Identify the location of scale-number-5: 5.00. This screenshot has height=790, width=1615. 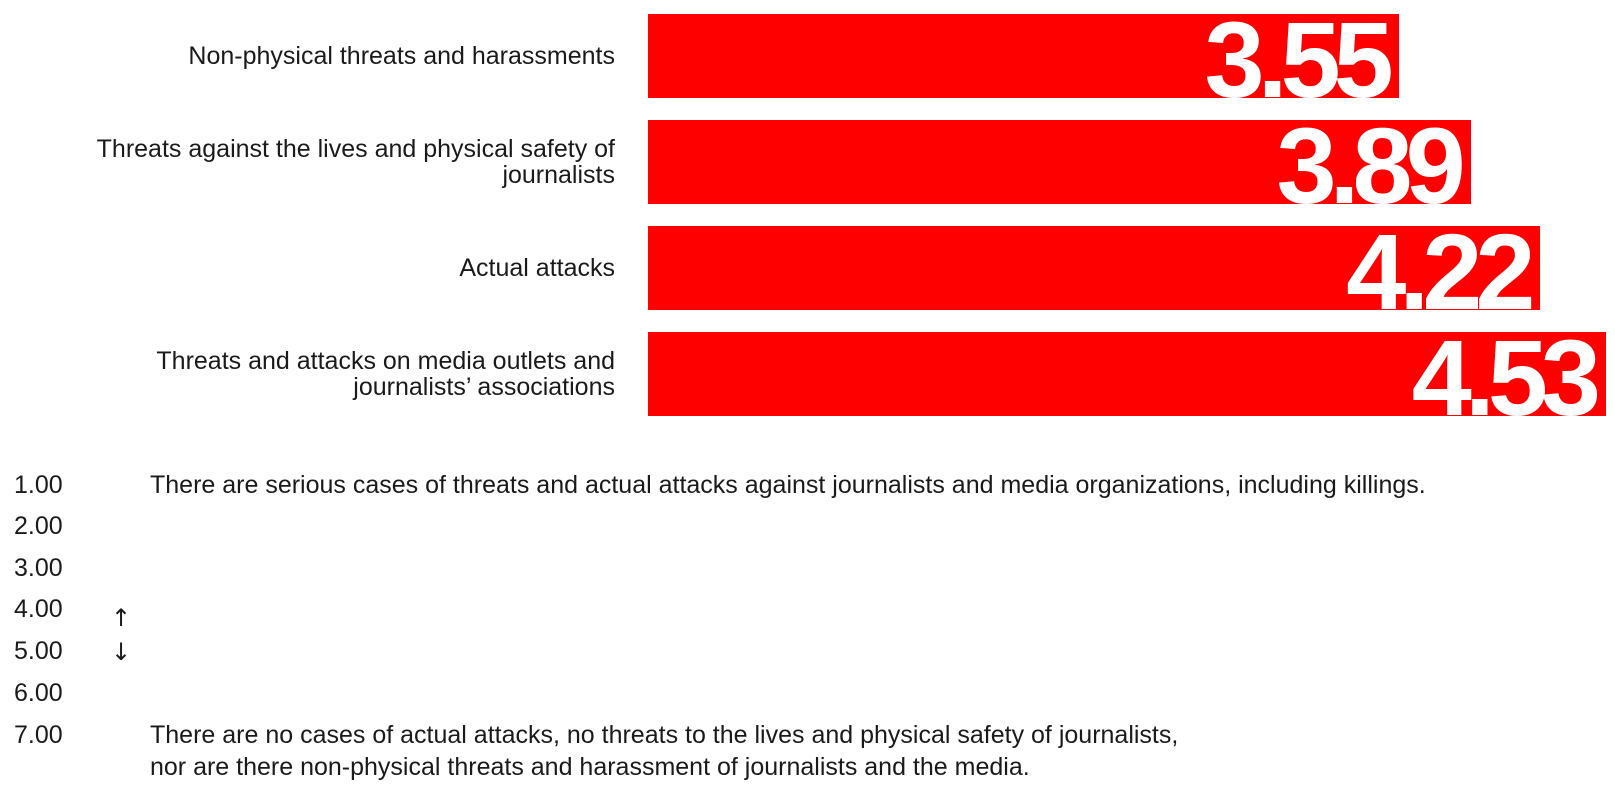
(38, 651).